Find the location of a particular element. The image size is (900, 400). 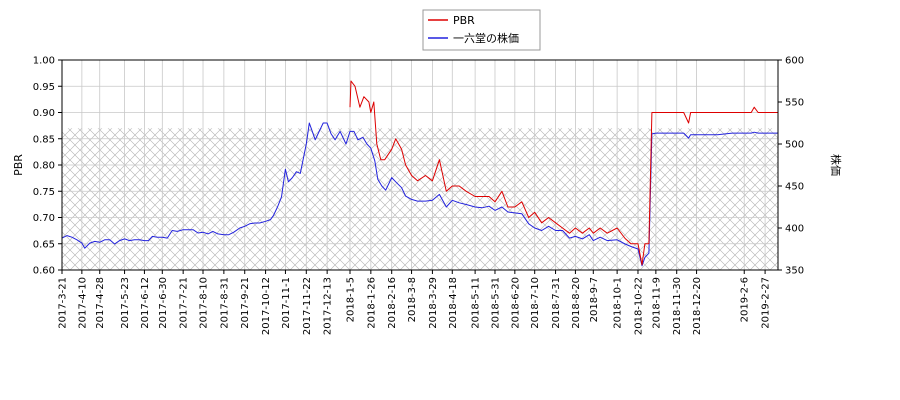

x-tick-label: 2019-2-6 is located at coordinates (745, 299).